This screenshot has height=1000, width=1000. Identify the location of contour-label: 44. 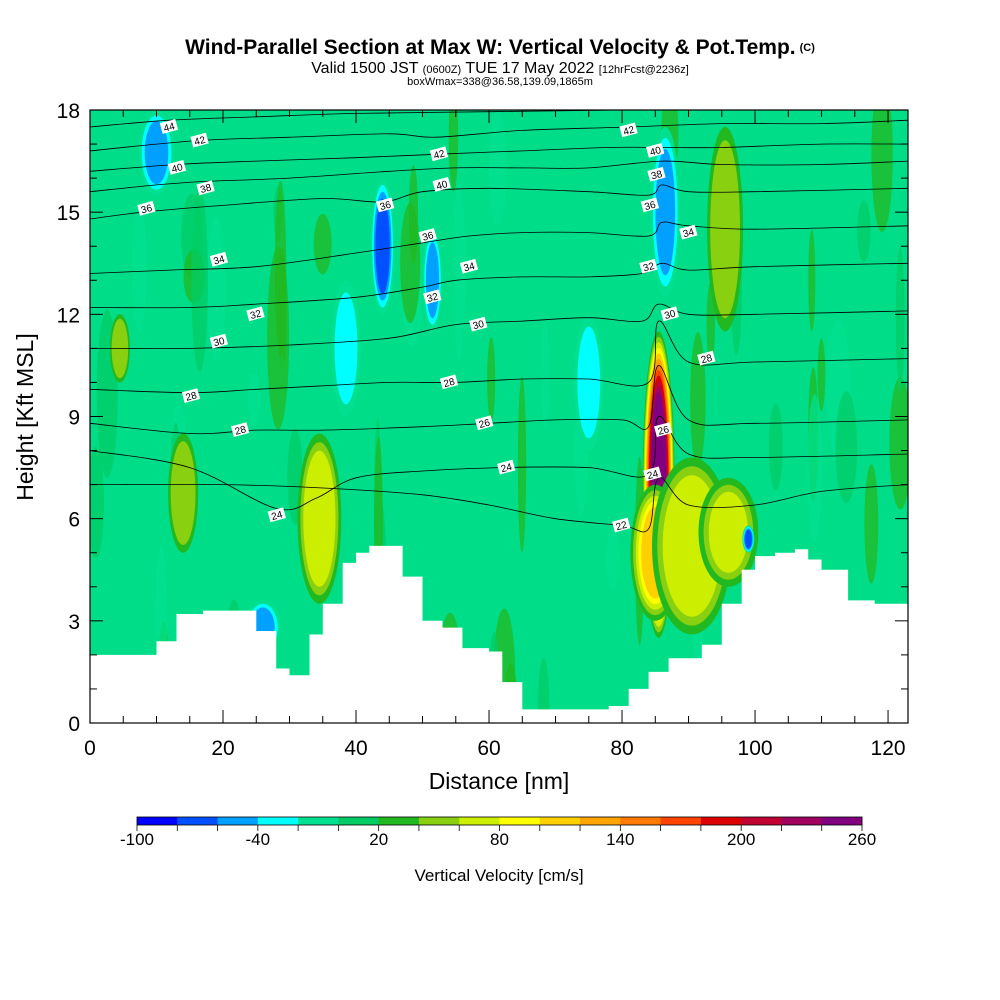
(169, 127).